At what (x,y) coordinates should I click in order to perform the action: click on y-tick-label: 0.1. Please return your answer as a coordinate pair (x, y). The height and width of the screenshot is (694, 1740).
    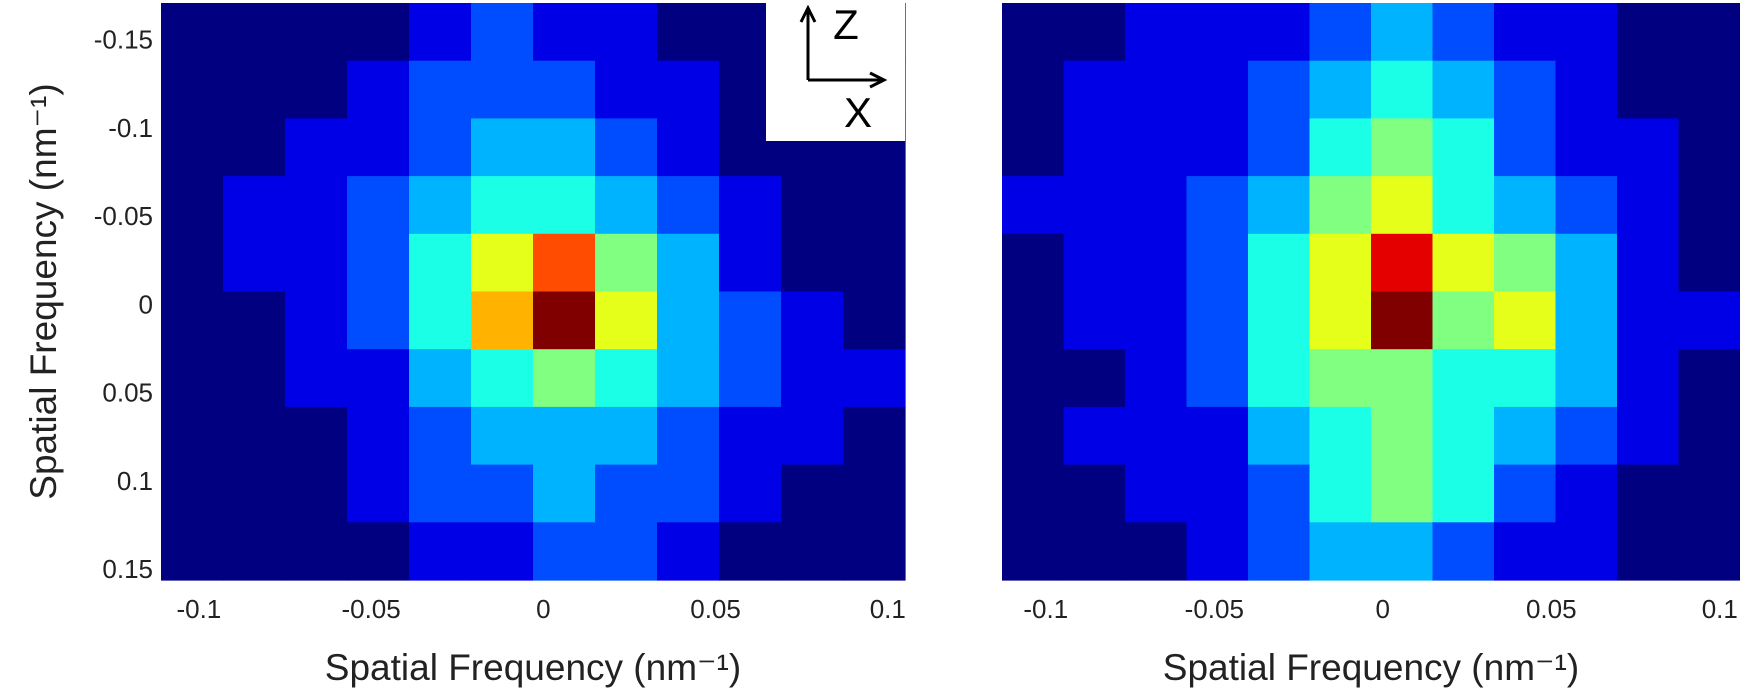
    Looking at the image, I should click on (135, 481).